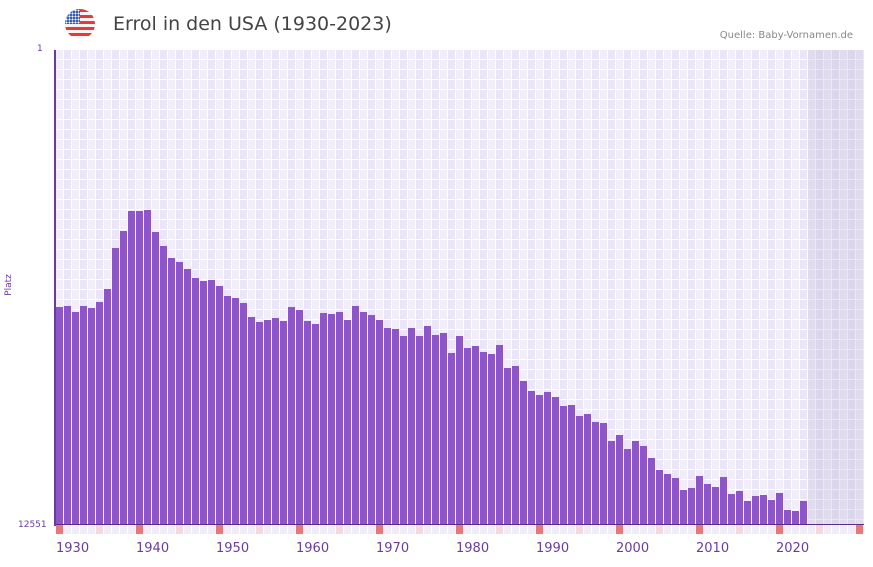 The height and width of the screenshot is (567, 873). Describe the element at coordinates (40, 49) in the screenshot. I see `y-axis-top-label: 1` at that location.